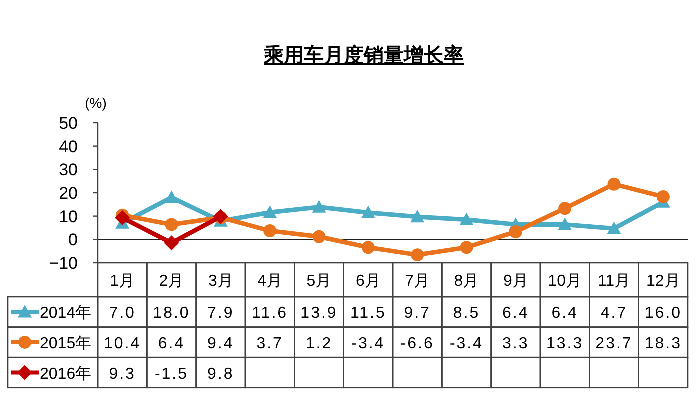 The height and width of the screenshot is (413, 700). I want to click on data-label: 23.7, so click(614, 343).